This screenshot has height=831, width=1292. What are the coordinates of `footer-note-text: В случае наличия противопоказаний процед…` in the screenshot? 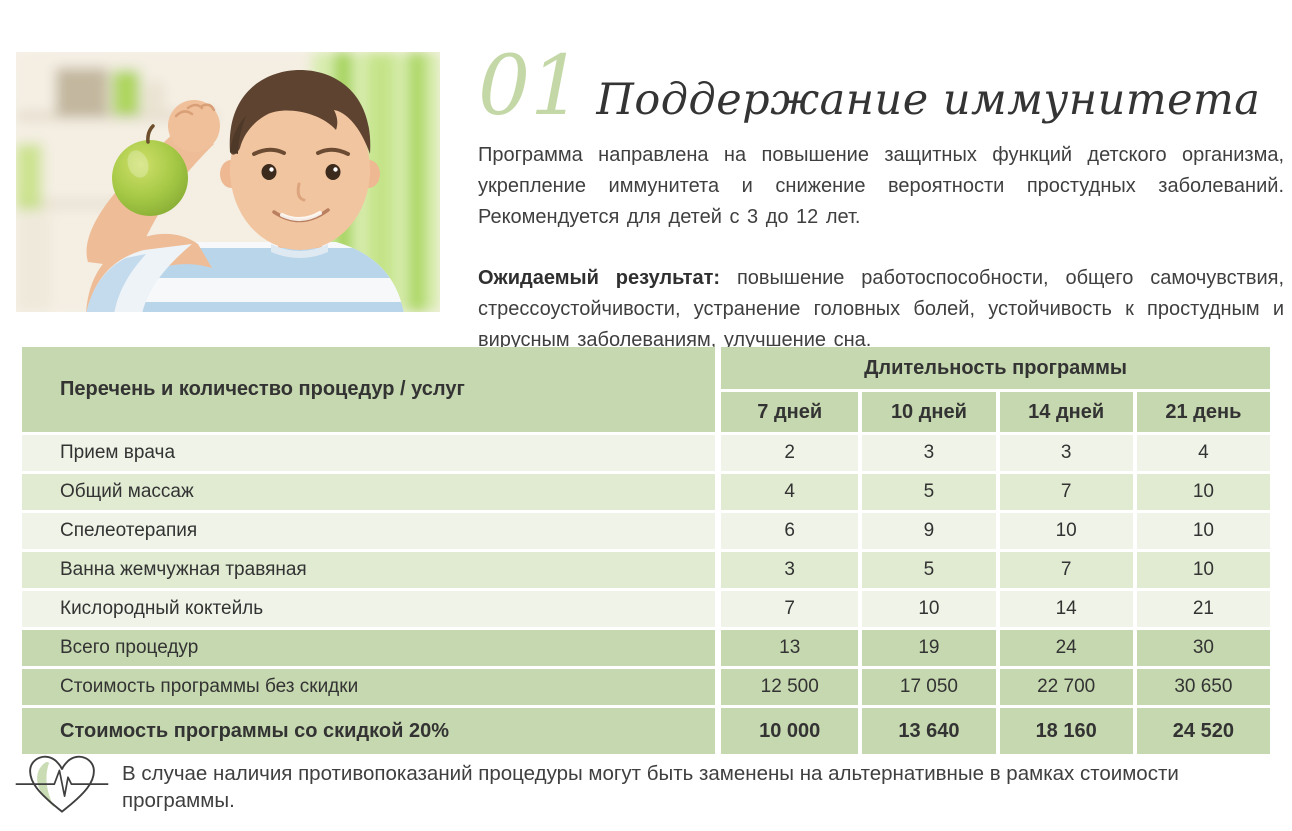 It's located at (650, 786).